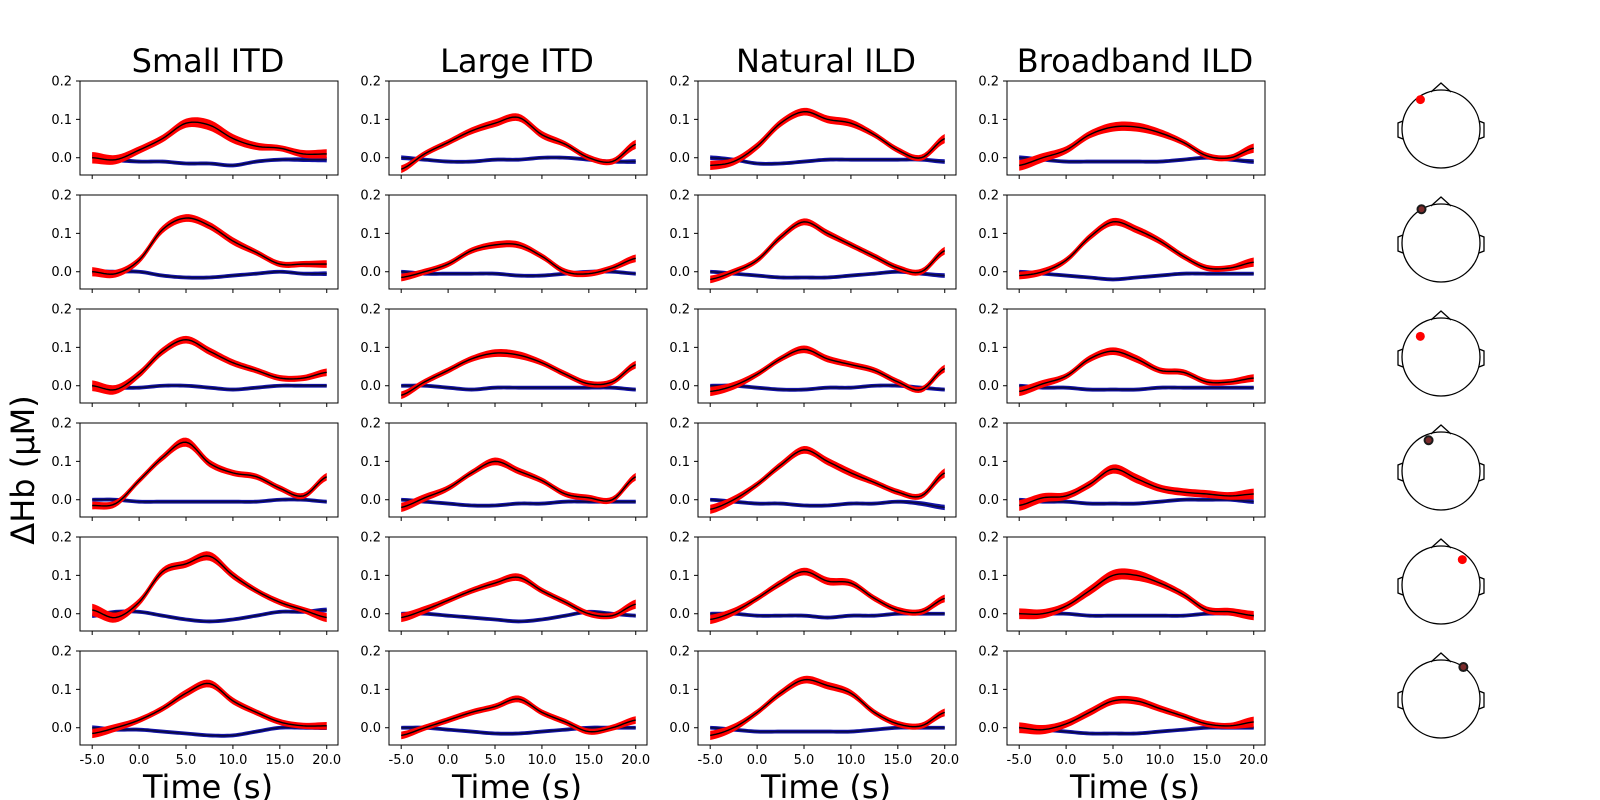  I want to click on x-axis-label-1: Time (s), so click(516, 784).